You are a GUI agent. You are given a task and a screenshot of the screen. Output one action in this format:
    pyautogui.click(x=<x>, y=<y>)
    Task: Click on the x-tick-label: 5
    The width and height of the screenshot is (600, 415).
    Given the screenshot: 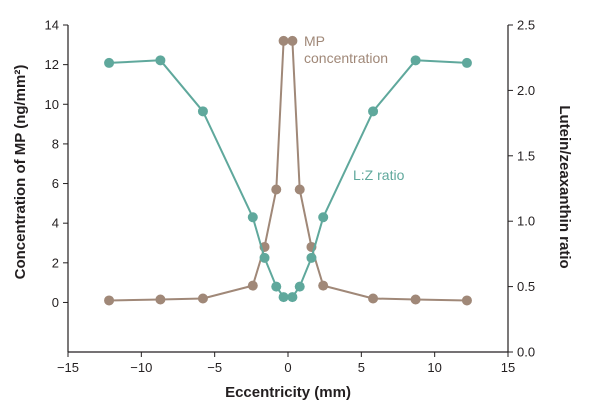 What is the action you would take?
    pyautogui.click(x=361, y=367)
    